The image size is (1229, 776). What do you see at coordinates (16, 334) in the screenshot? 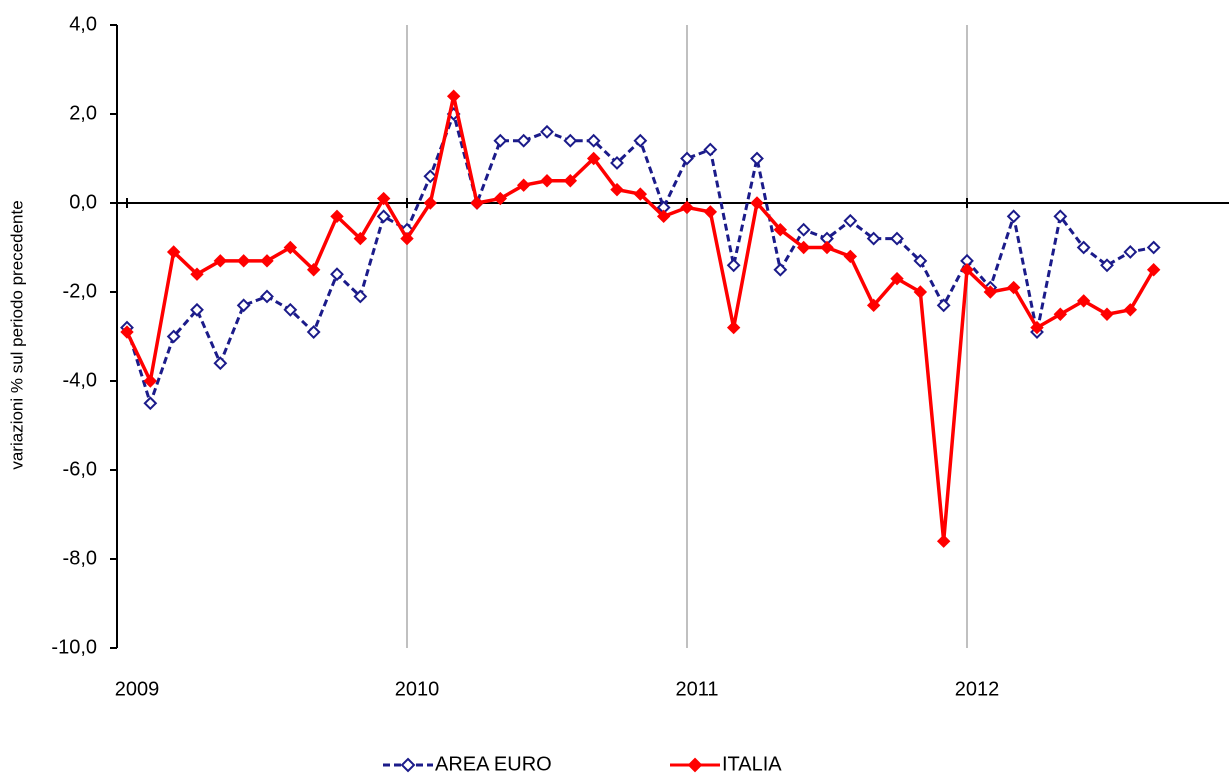
I see `y-axis-label: variazioni % sul periodo precedente` at bounding box center [16, 334].